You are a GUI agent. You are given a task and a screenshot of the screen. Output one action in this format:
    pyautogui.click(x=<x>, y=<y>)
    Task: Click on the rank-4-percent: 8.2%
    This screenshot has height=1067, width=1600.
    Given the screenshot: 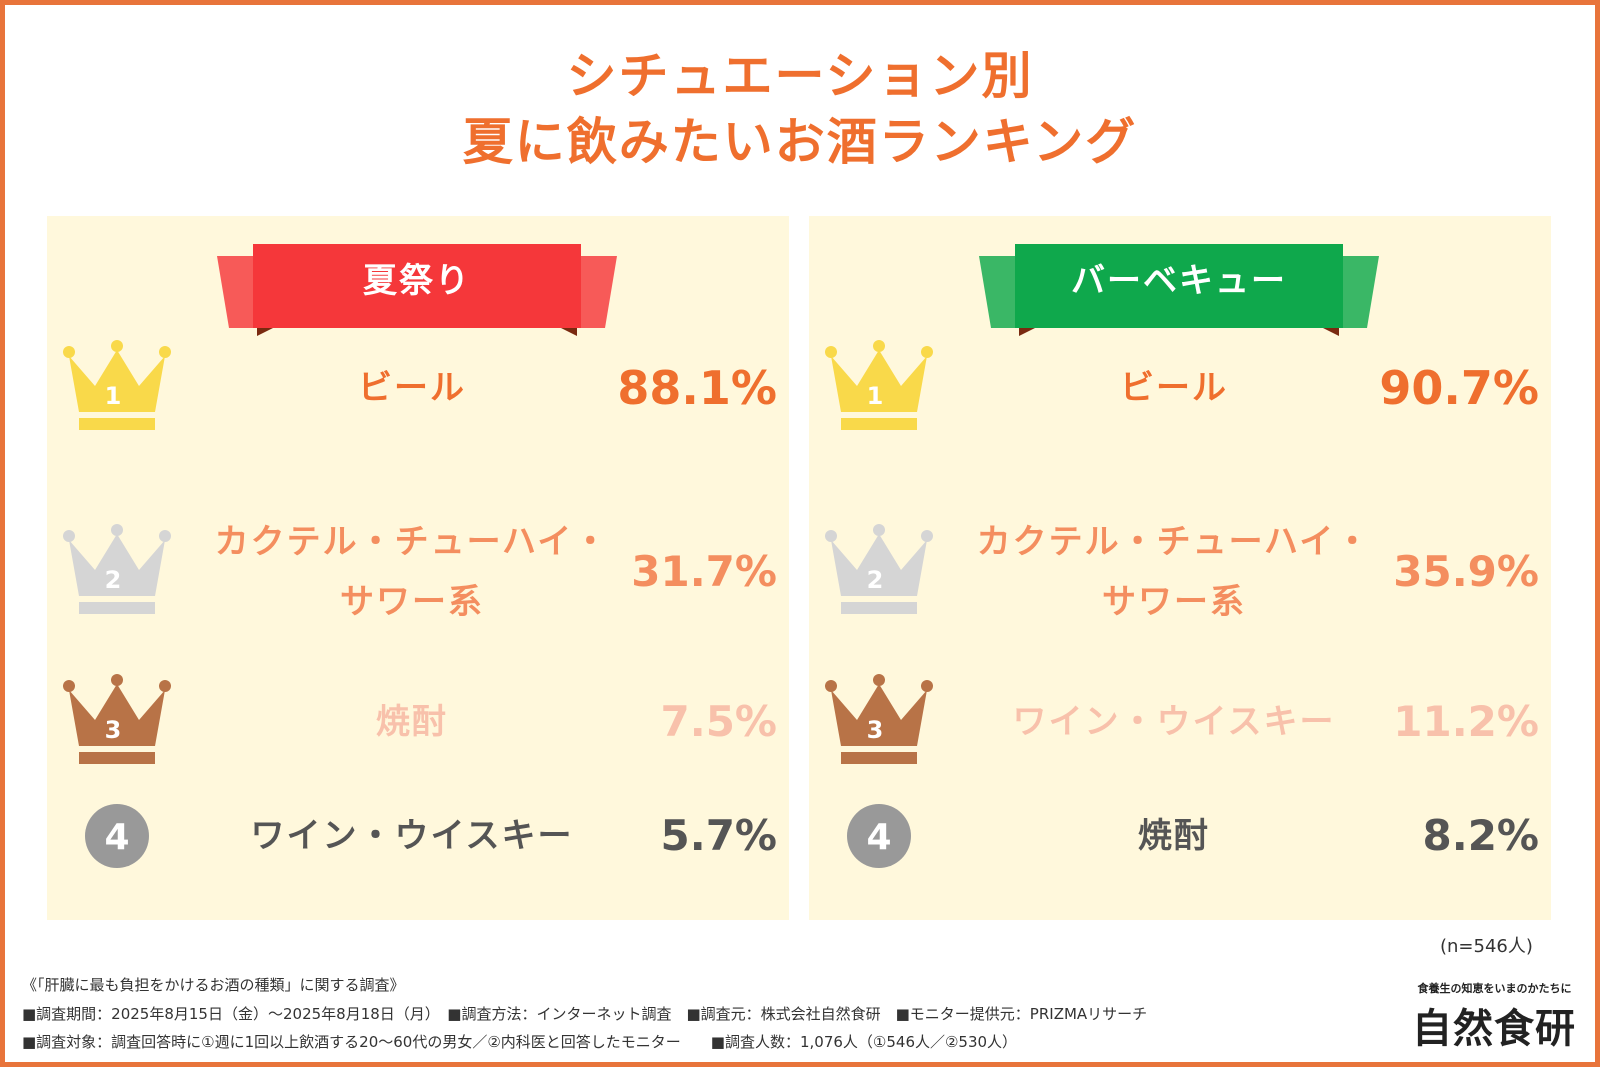 What is the action you would take?
    pyautogui.click(x=1480, y=835)
    